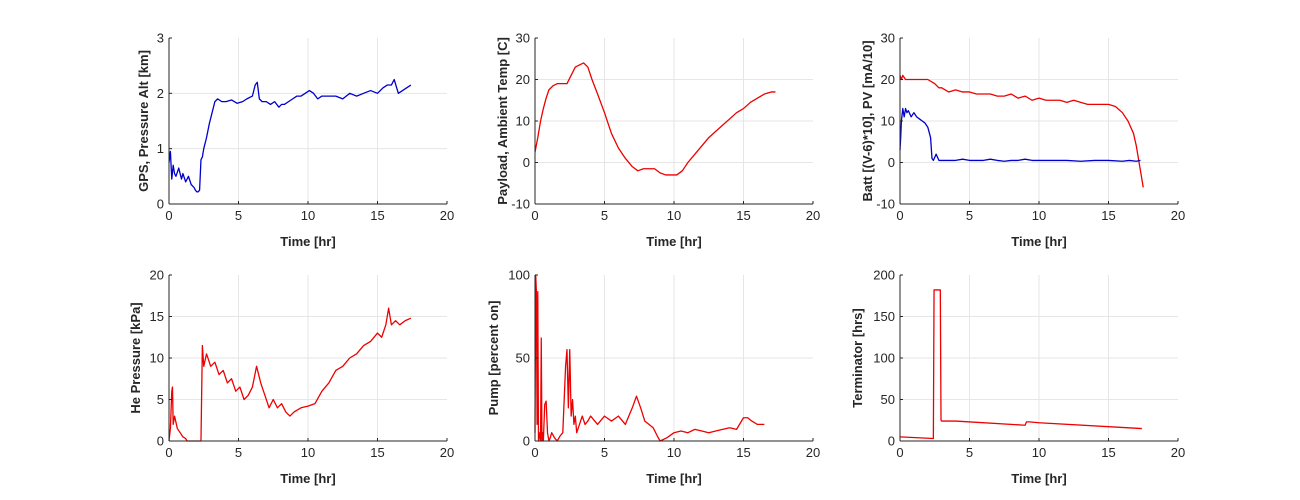  I want to click on y-tick-label: 2, so click(160, 93).